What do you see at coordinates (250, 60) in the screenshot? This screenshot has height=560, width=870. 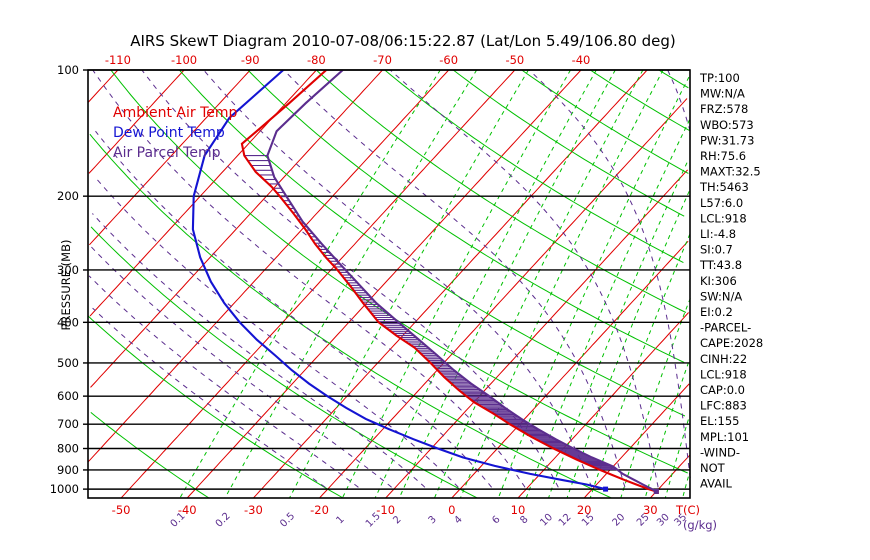 I see `top-temp-label--90: -90` at bounding box center [250, 60].